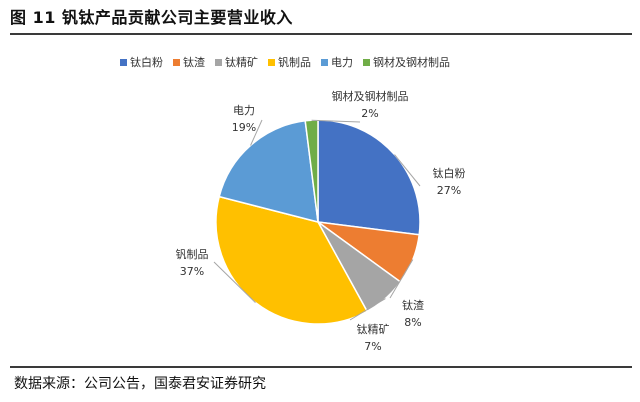  What do you see at coordinates (241, 62) in the screenshot?
I see `legend-label-2: 钛精矿` at bounding box center [241, 62].